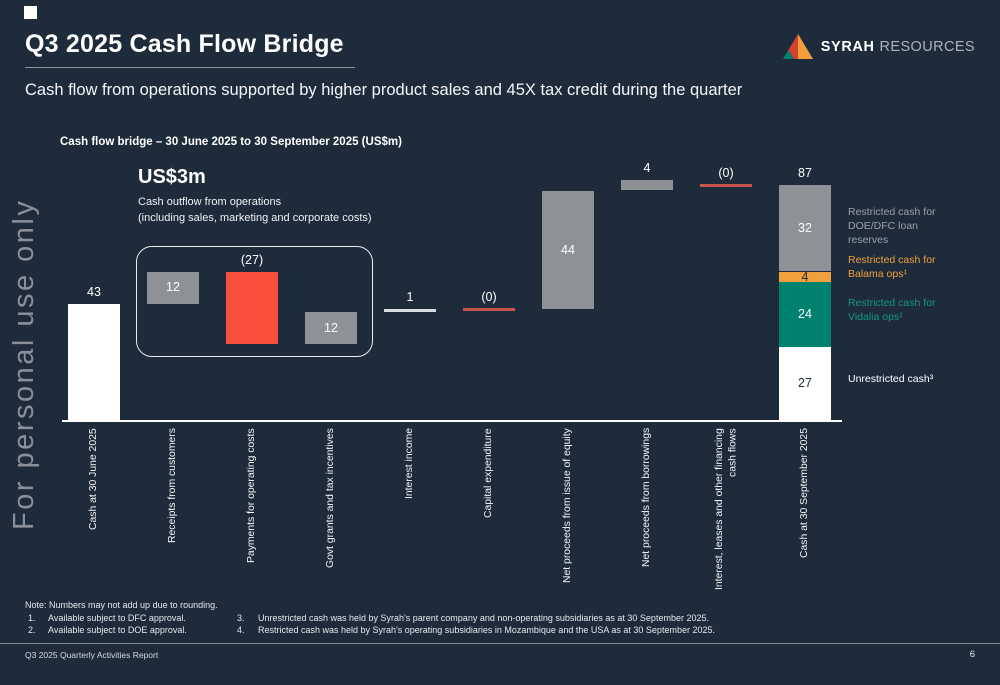  Describe the element at coordinates (410, 464) in the screenshot. I see `category-label: Interest income` at that location.